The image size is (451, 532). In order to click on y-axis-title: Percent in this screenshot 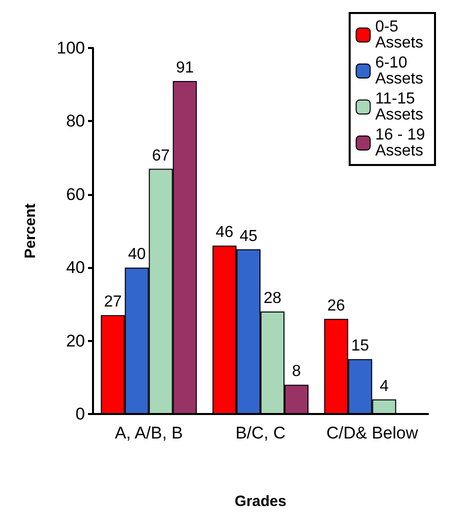, I will do `click(30, 231)`.